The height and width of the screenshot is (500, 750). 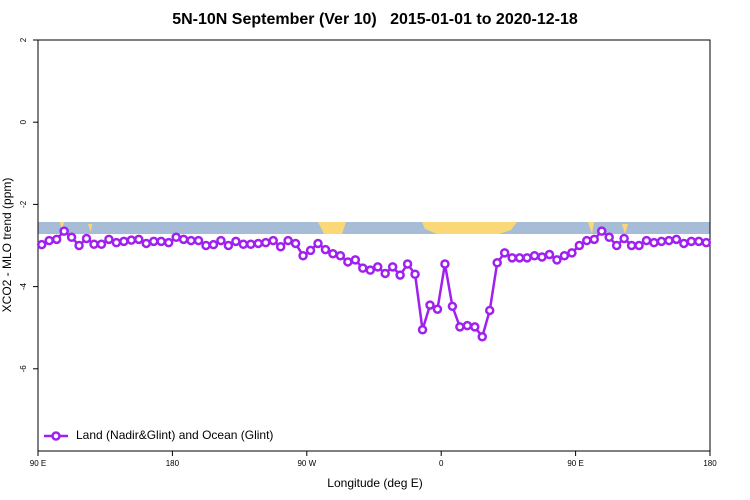 What do you see at coordinates (23, 204) in the screenshot?
I see `y-tick-label: -2` at bounding box center [23, 204].